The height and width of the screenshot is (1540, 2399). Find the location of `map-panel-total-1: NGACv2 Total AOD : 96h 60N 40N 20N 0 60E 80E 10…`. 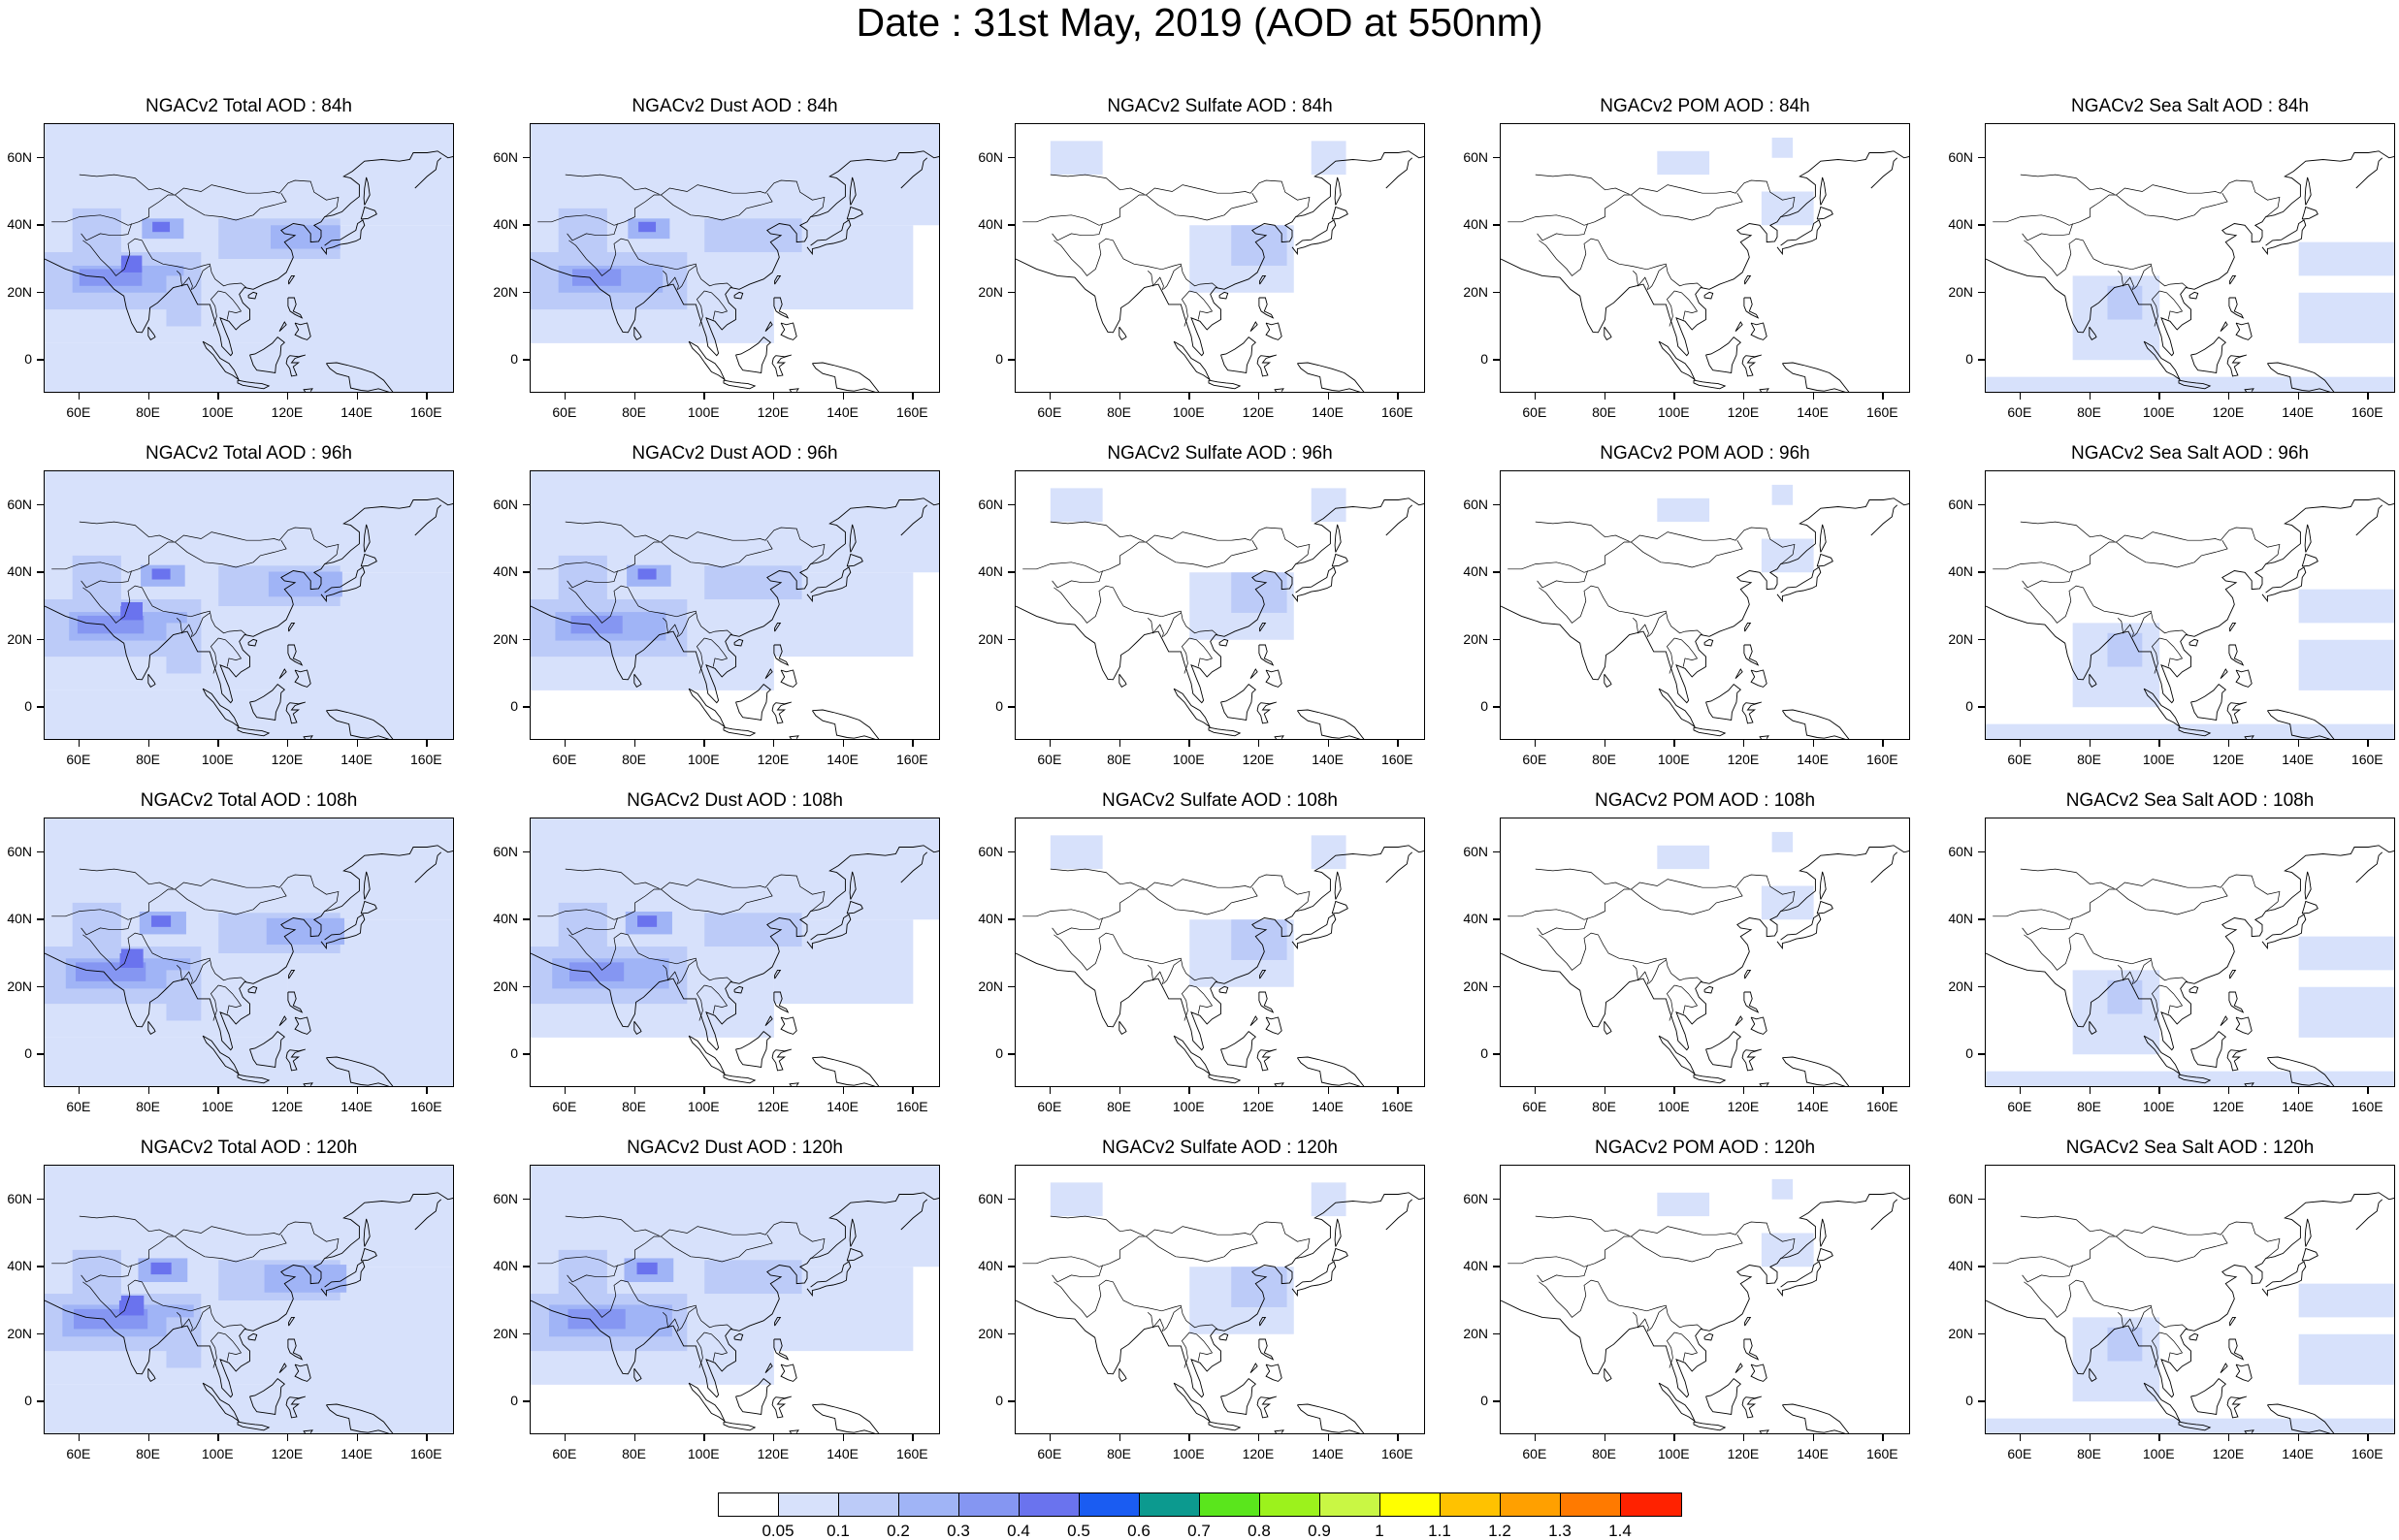

map-panel-total-1: NGACv2 Total AOD : 96h 60N 40N 20N 0 60E 80E 10… is located at coordinates (231, 605).